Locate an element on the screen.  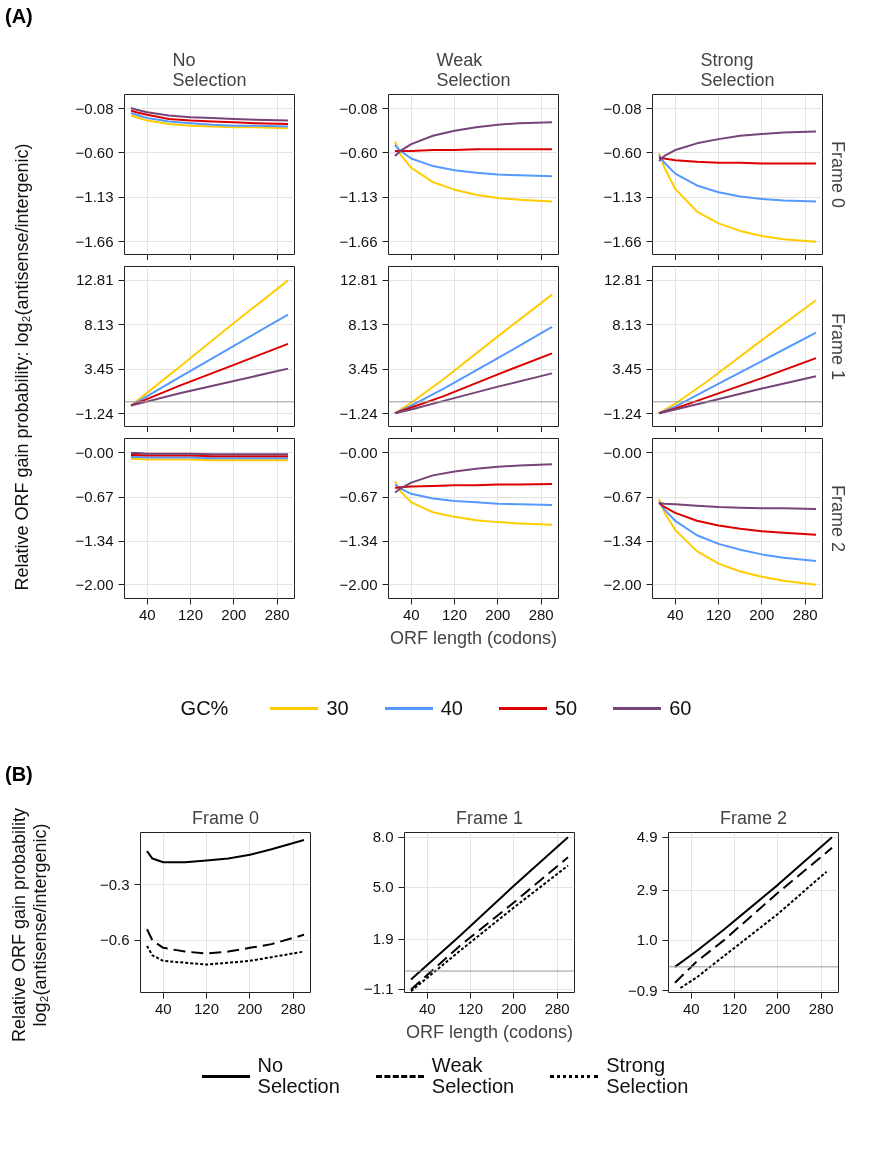
text: (A) is located at coordinates (19, 16).